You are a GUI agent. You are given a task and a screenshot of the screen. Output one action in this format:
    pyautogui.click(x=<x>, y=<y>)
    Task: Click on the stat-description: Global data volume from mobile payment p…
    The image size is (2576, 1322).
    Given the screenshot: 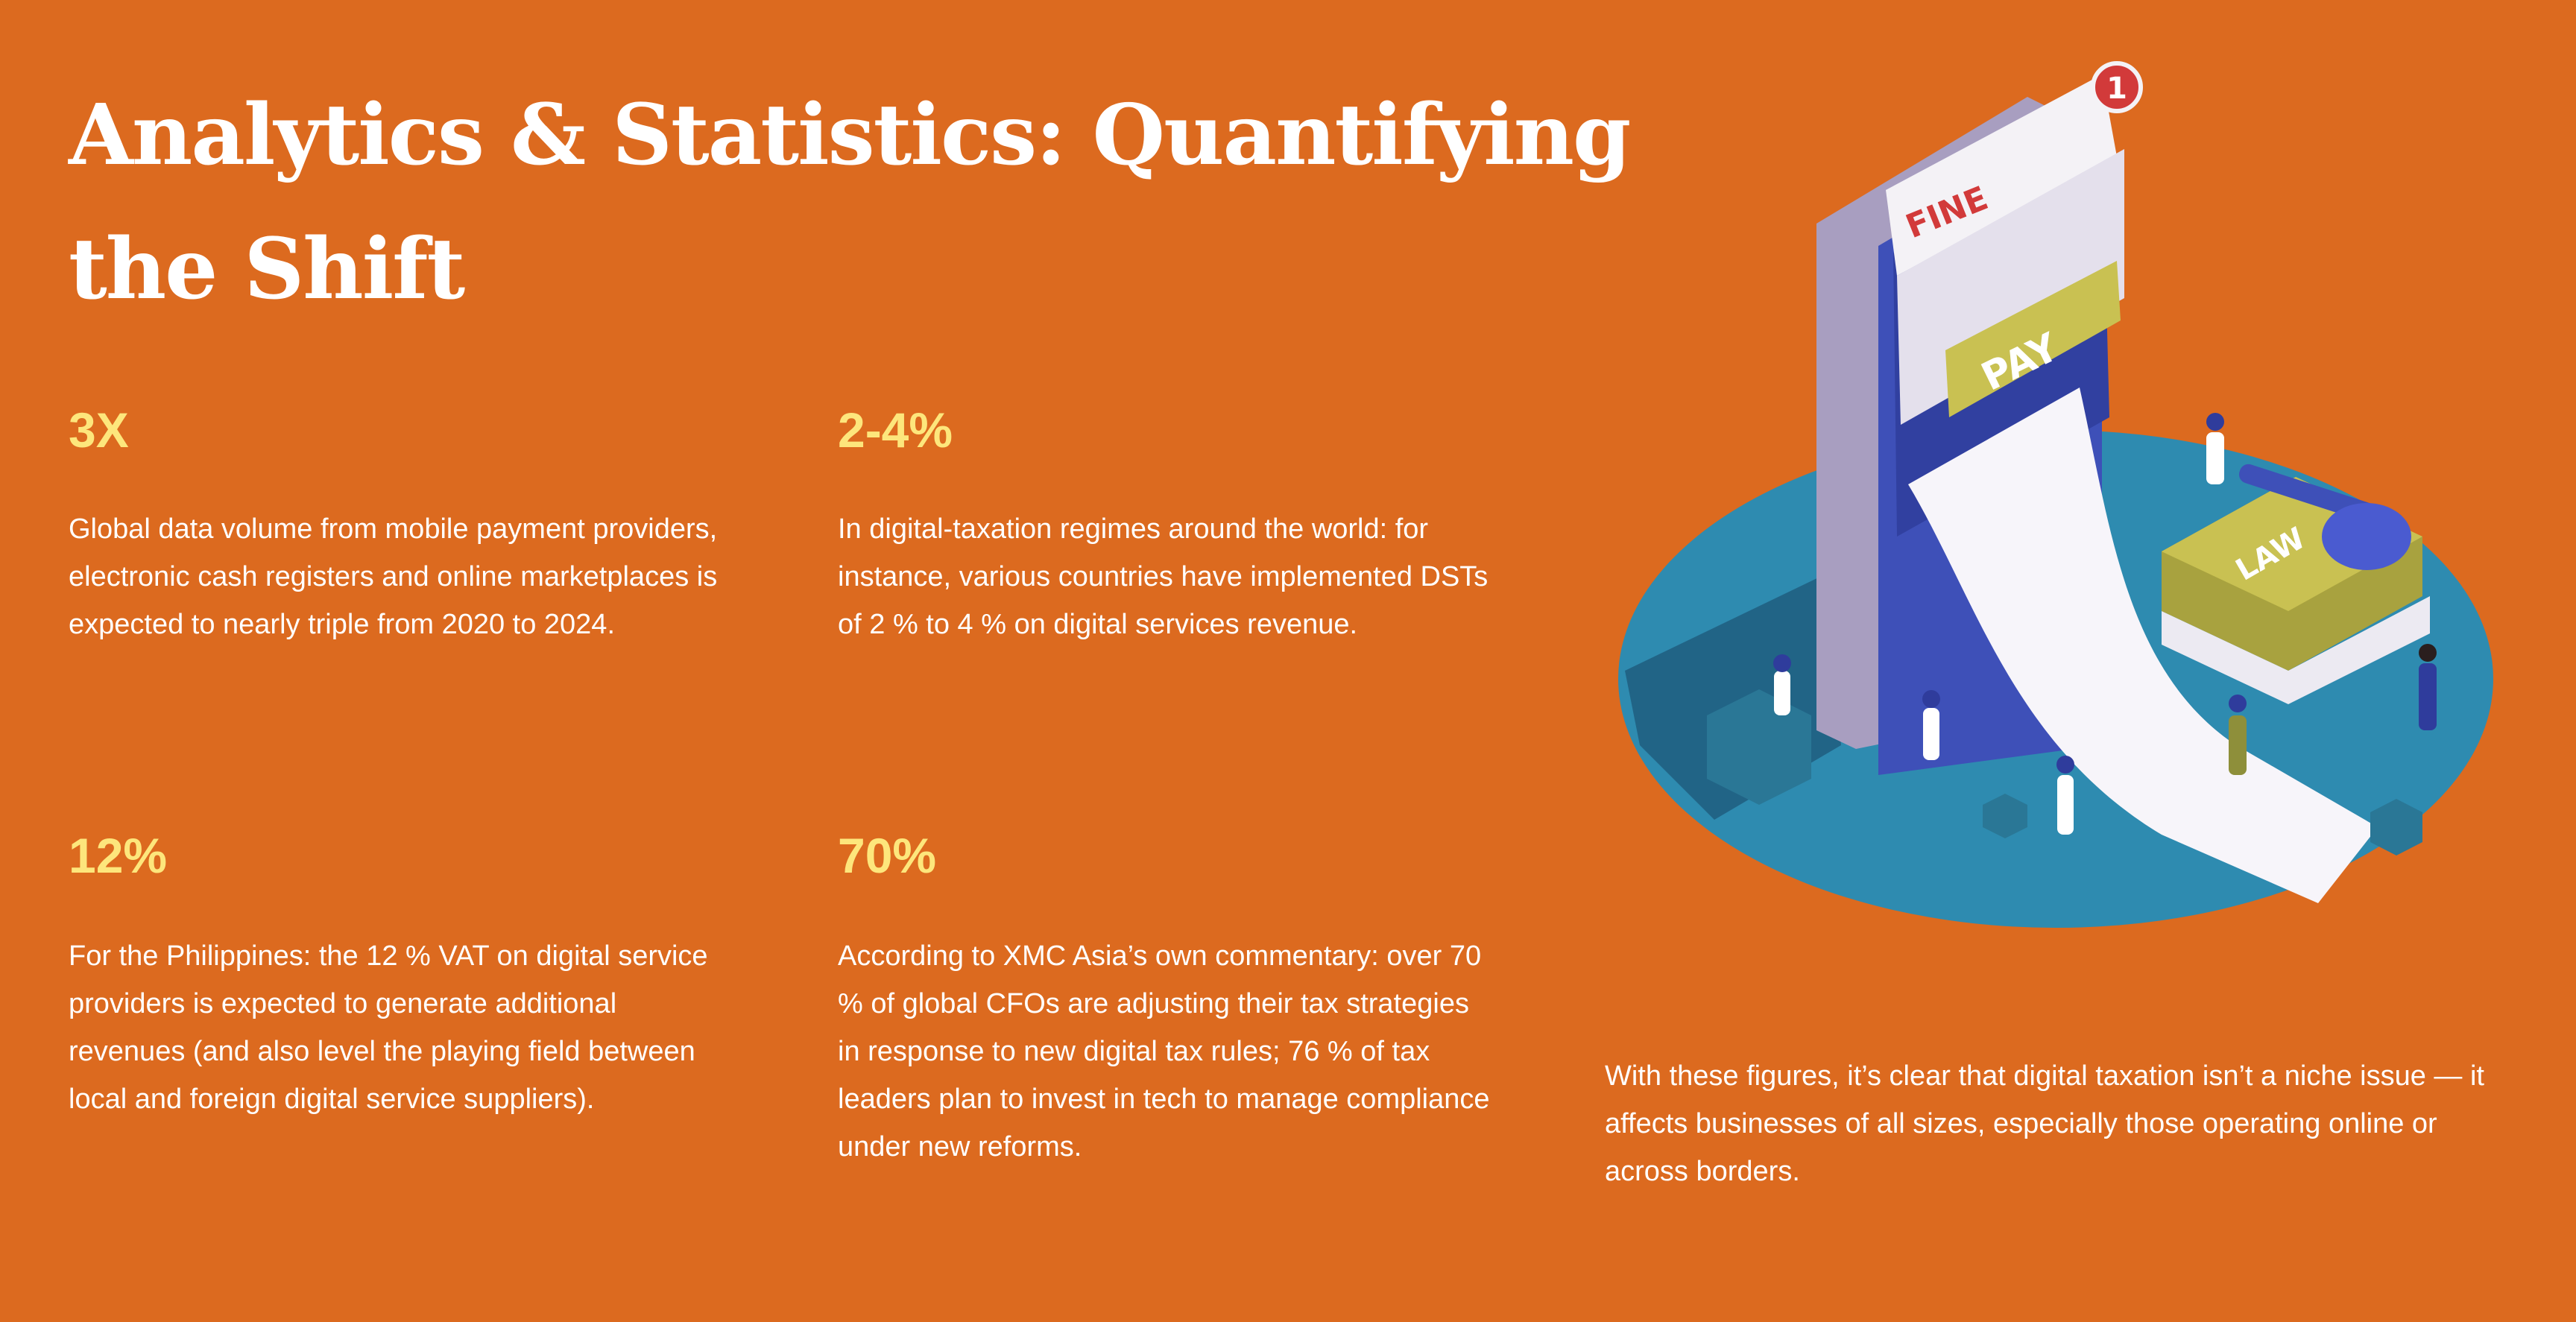 What is the action you would take?
    pyautogui.click(x=393, y=576)
    